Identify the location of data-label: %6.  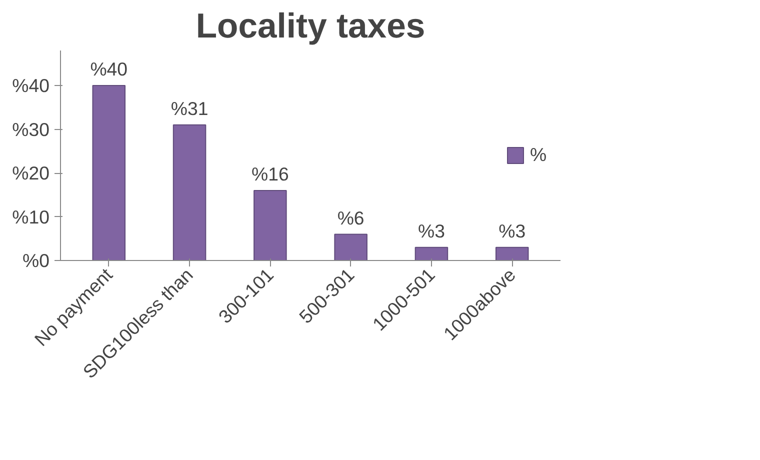
(350, 217).